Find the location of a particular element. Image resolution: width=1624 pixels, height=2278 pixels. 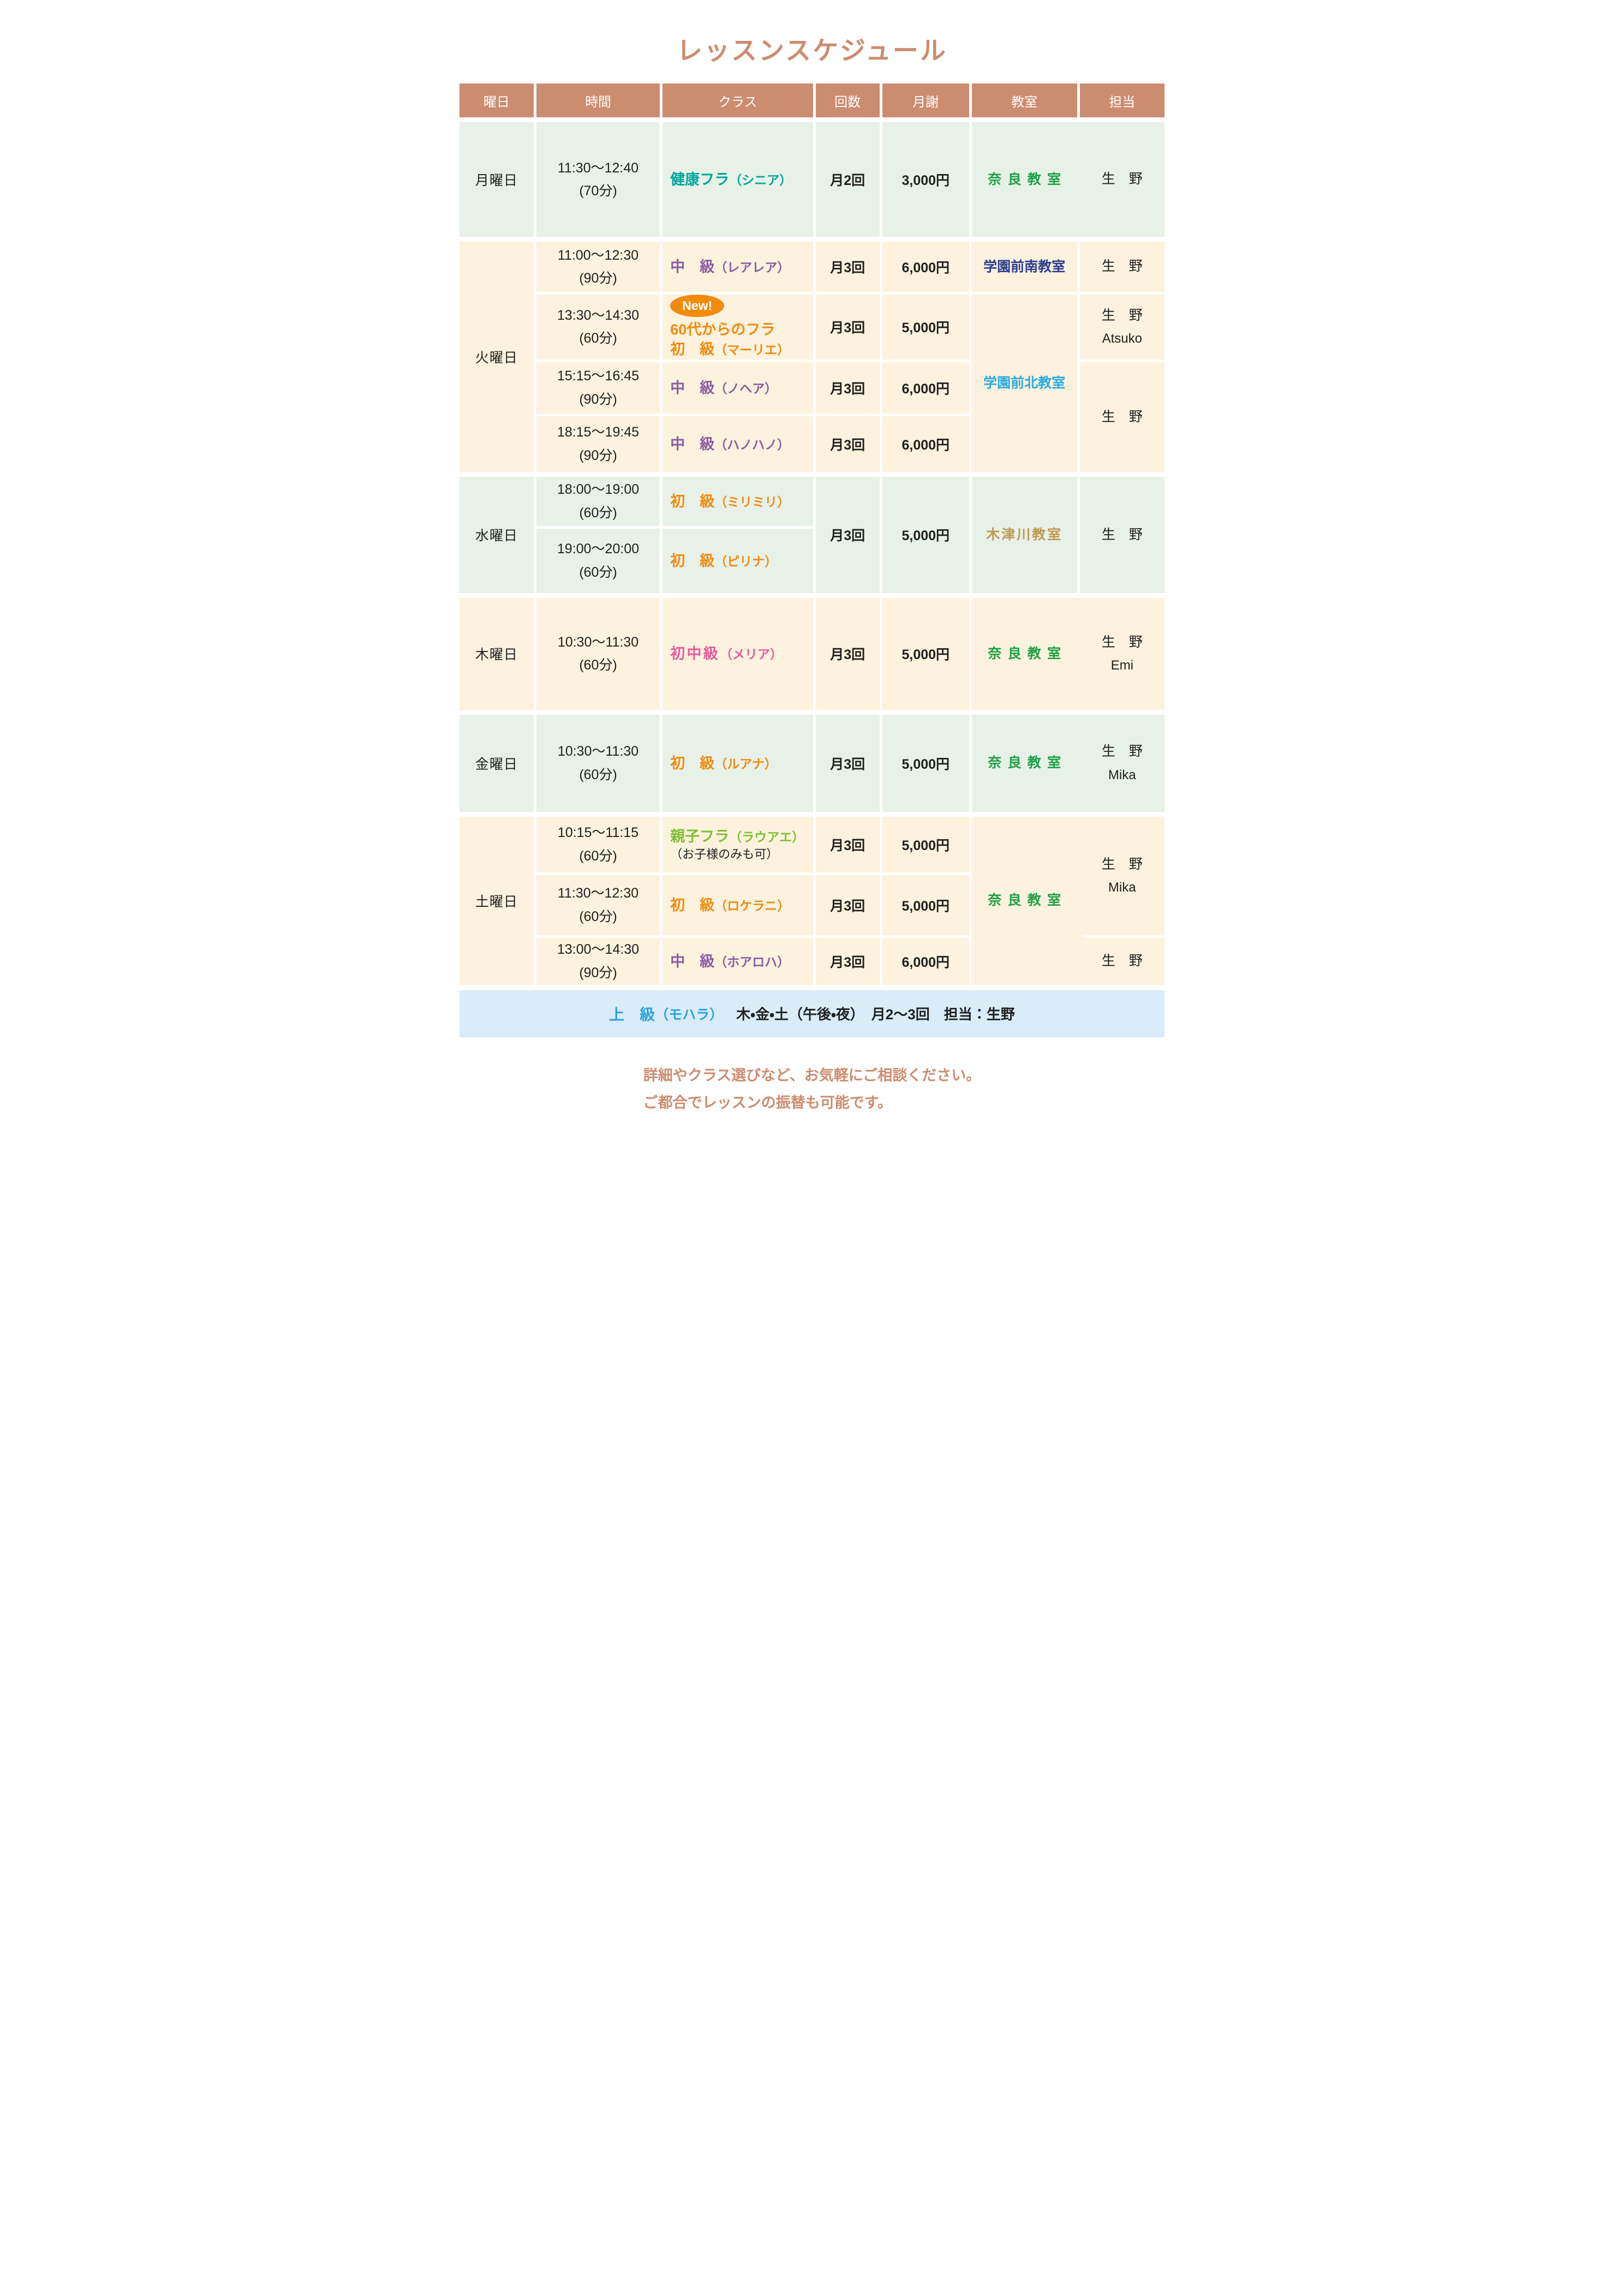

class-cell: 中 級（ノヘア） is located at coordinates (737, 388).